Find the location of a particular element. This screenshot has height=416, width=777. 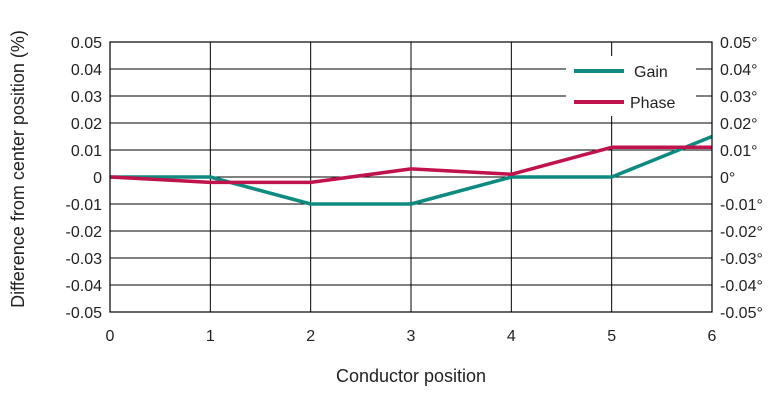

legend: Gain Phase is located at coordinates (631, 86).